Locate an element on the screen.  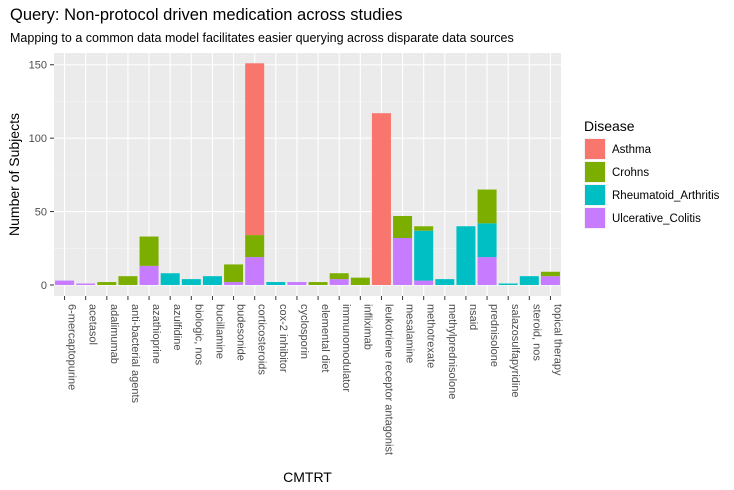
legend-label: Rheumatoid_Arthritis is located at coordinates (666, 196).